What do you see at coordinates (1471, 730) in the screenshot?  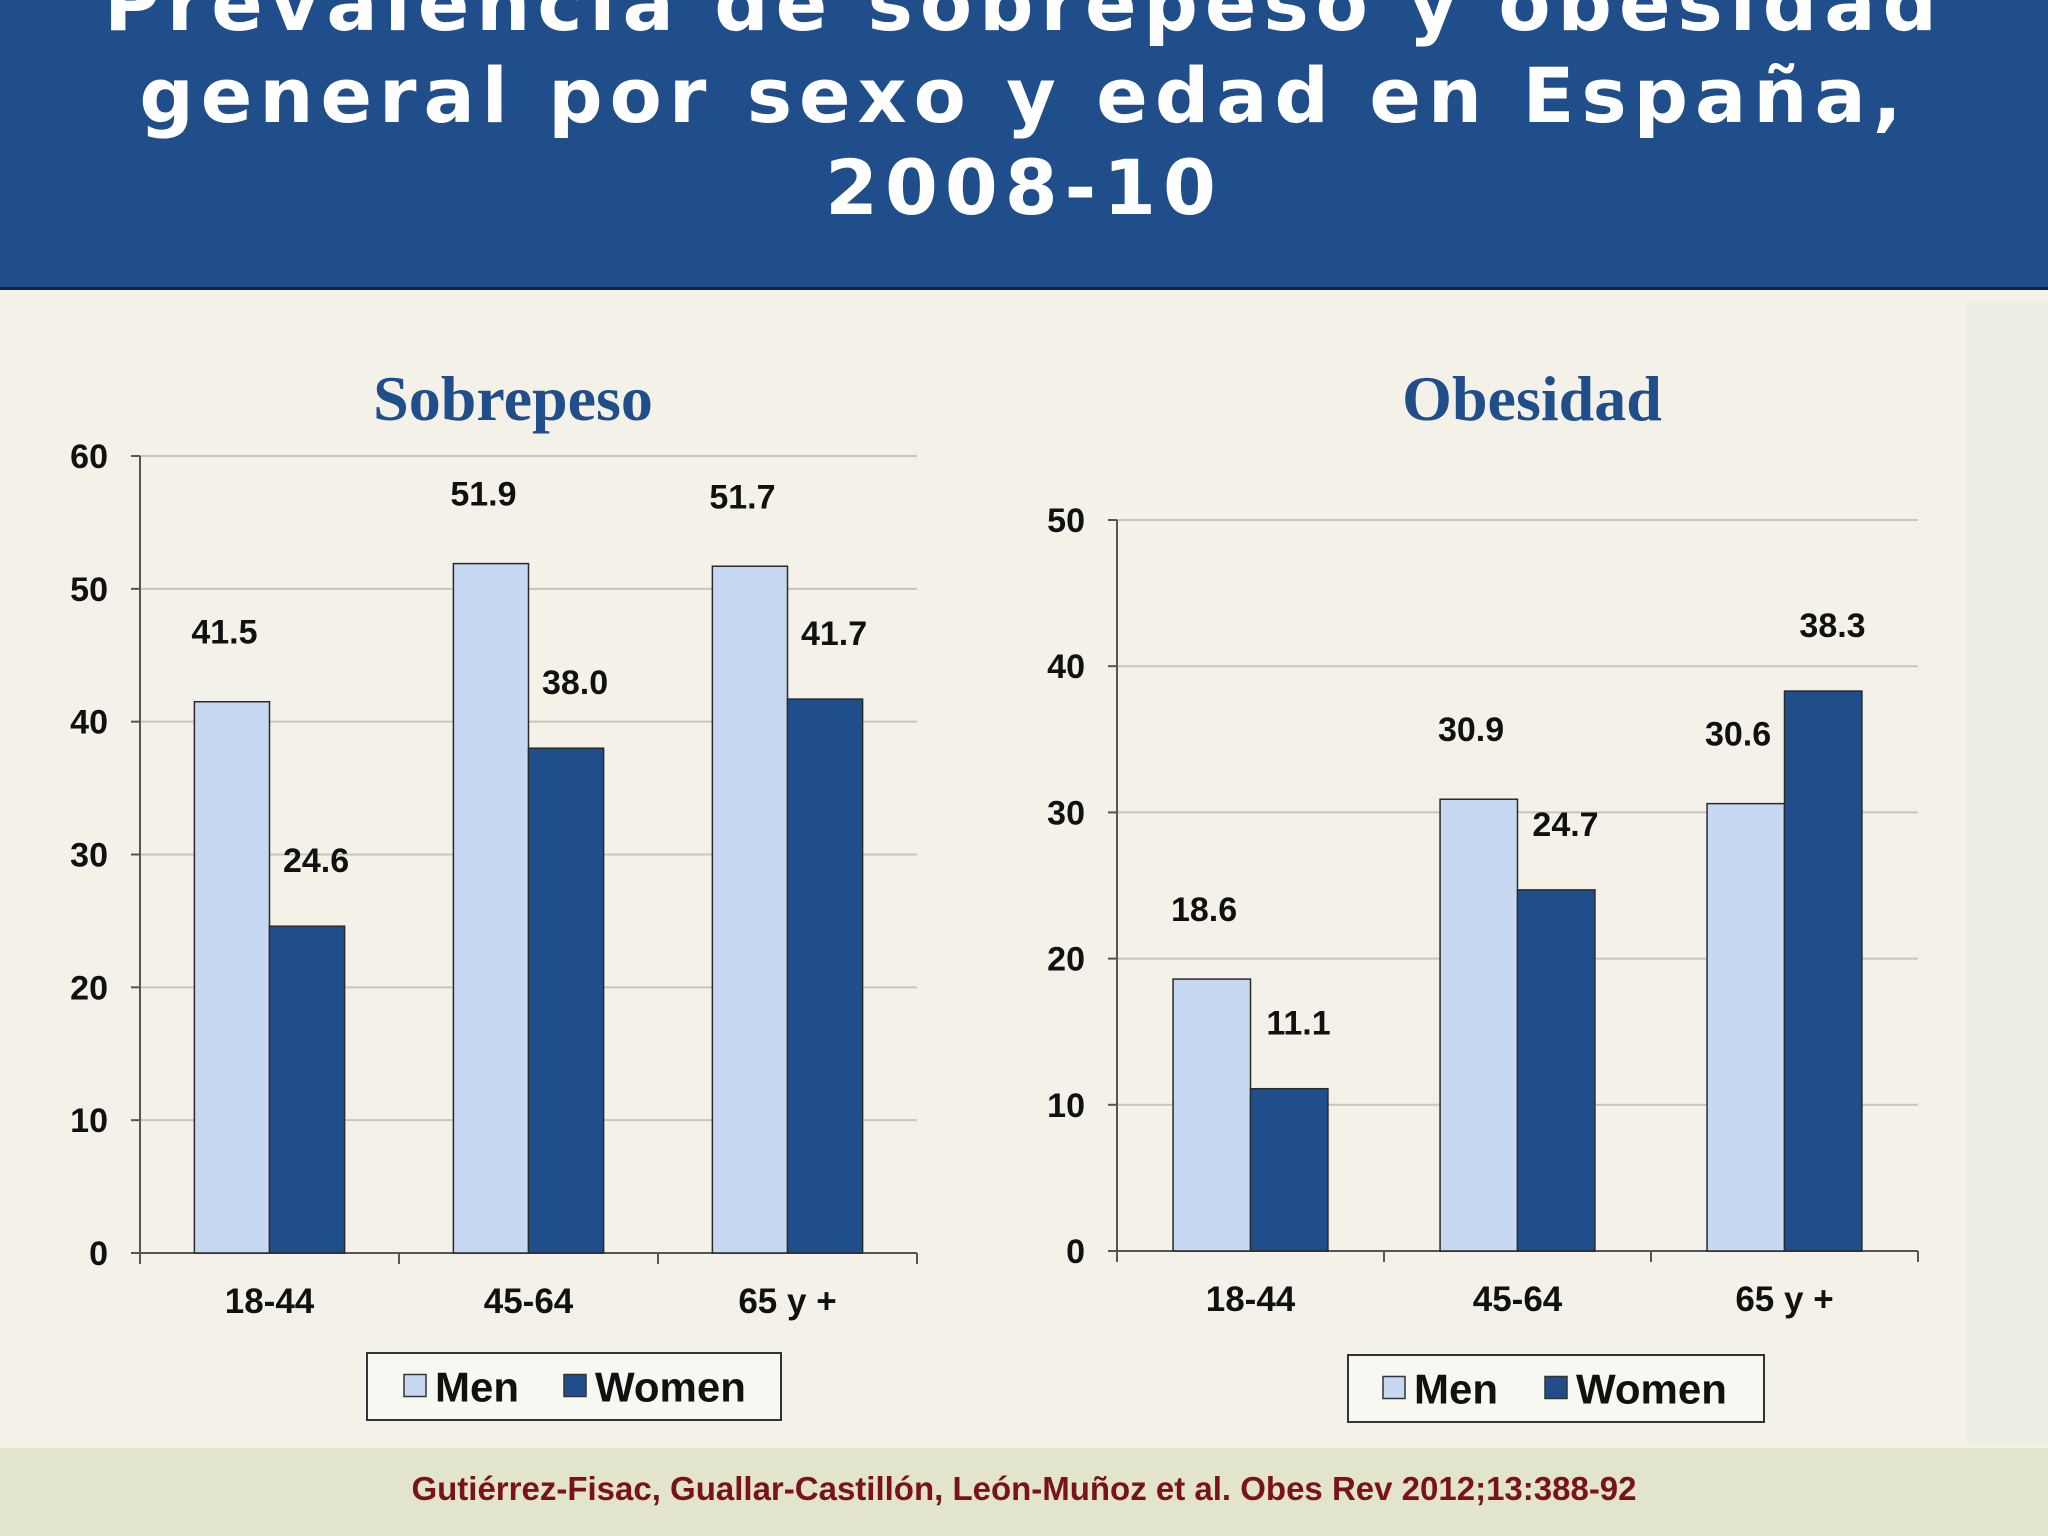 I see `data-label: 30.9` at bounding box center [1471, 730].